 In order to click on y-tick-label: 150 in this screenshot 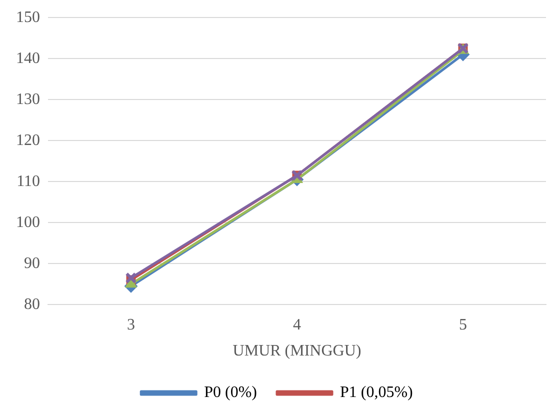, I will do `click(28, 17)`.